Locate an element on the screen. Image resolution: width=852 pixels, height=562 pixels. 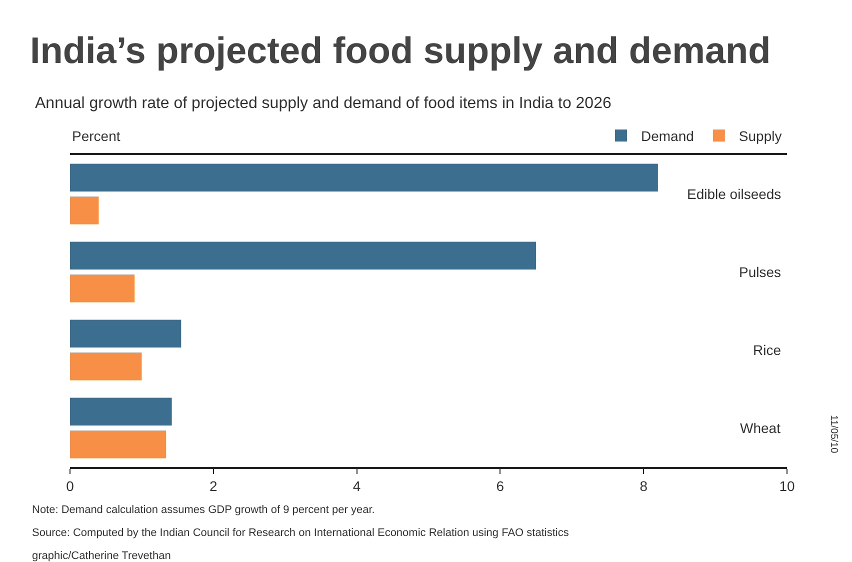
legend-label: Demand is located at coordinates (667, 136).